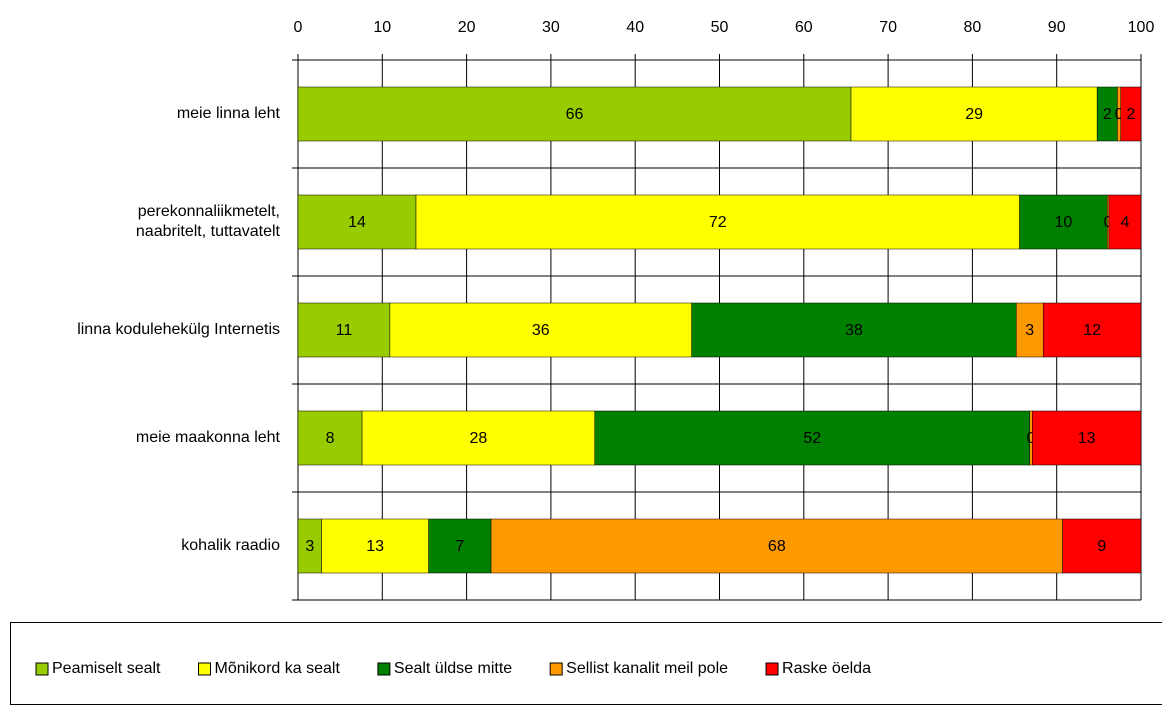 This screenshot has width=1162, height=709. I want to click on legend-label: Raske öelda, so click(826, 668).